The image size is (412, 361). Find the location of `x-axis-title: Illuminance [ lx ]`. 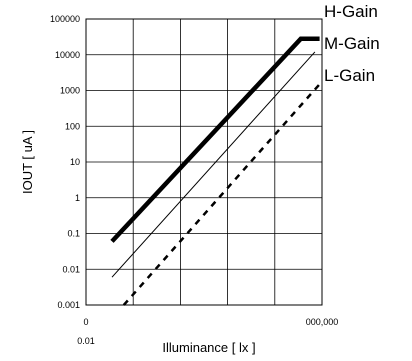

x-axis-title: Illuminance [ lx ] is located at coordinates (208, 347).